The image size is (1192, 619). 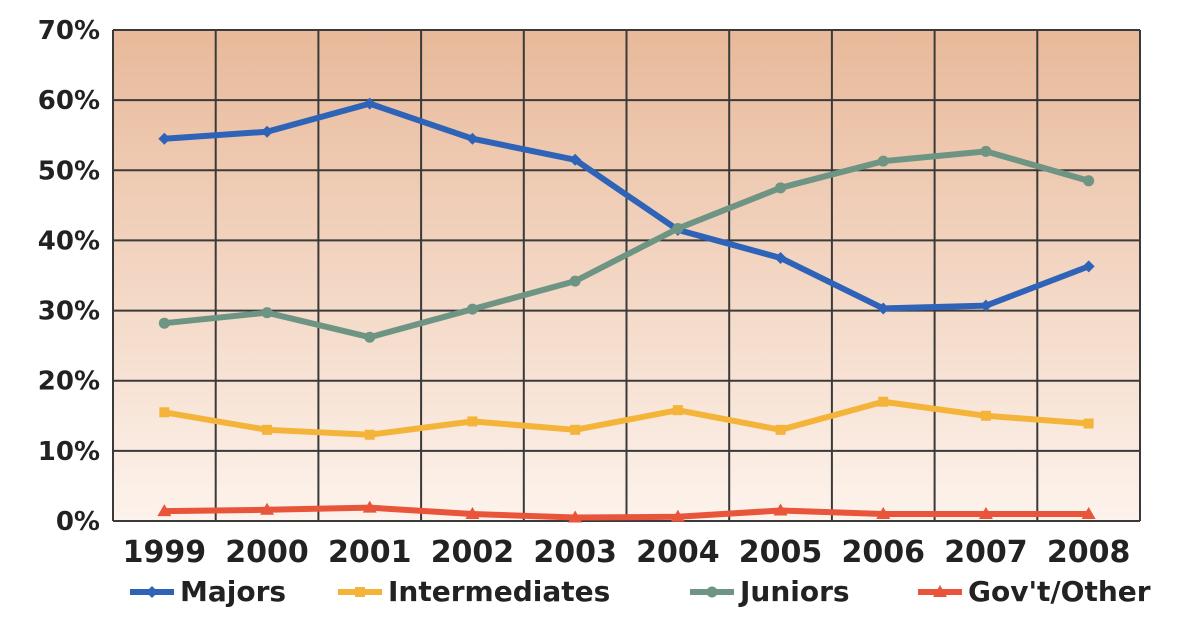 I want to click on series-1-line, so click(x=626, y=418).